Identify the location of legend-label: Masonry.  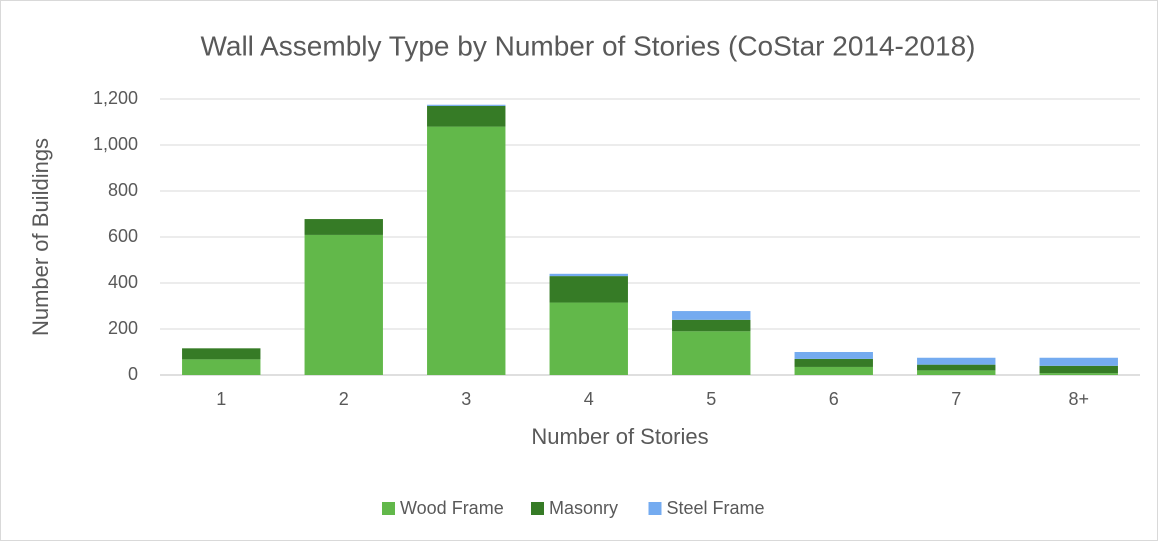
(583, 508).